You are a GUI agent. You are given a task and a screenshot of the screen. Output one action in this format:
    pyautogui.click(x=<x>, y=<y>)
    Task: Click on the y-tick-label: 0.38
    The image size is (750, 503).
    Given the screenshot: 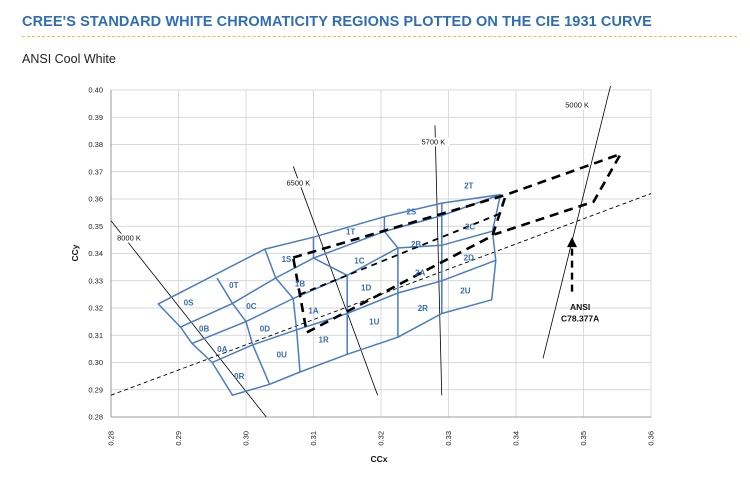 What is the action you would take?
    pyautogui.click(x=95, y=144)
    